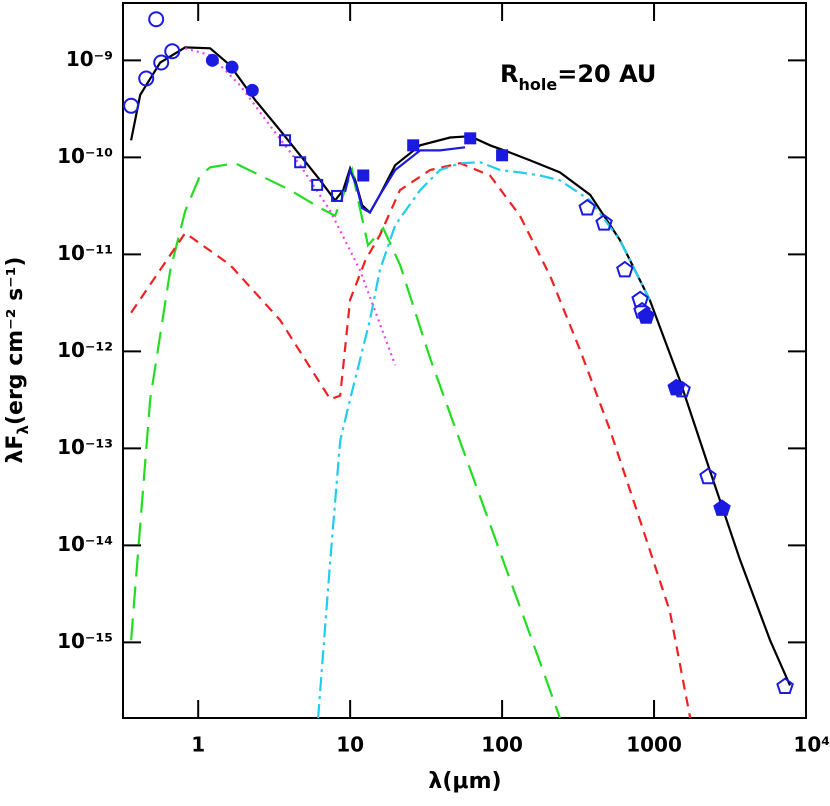 The width and height of the screenshot is (830, 806). What do you see at coordinates (502, 745) in the screenshot?
I see `x-tick-label: 100` at bounding box center [502, 745].